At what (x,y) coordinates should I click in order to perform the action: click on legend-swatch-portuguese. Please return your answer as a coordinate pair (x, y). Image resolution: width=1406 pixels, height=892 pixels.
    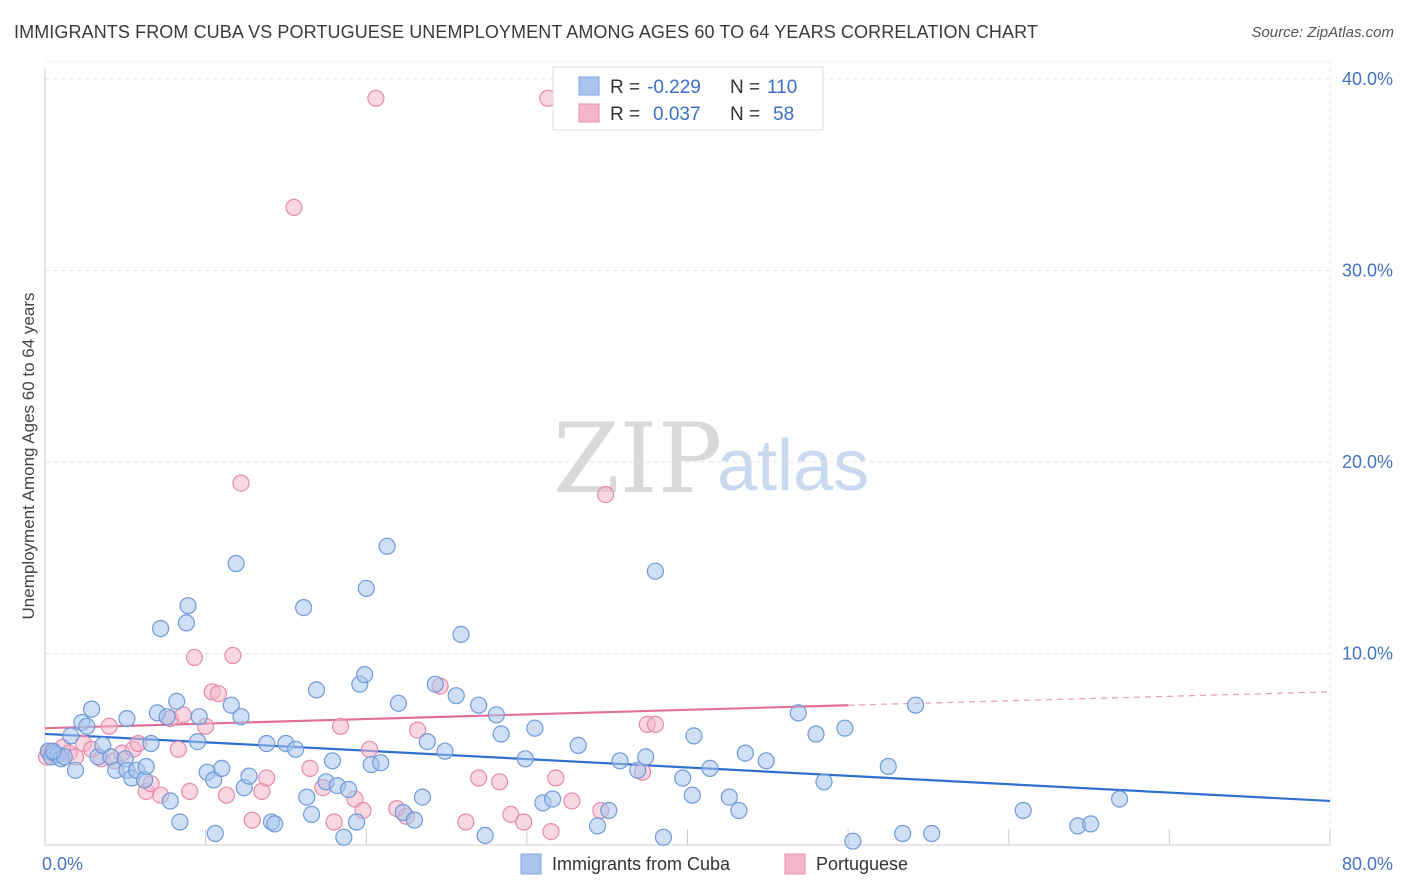
    Looking at the image, I should click on (795, 864).